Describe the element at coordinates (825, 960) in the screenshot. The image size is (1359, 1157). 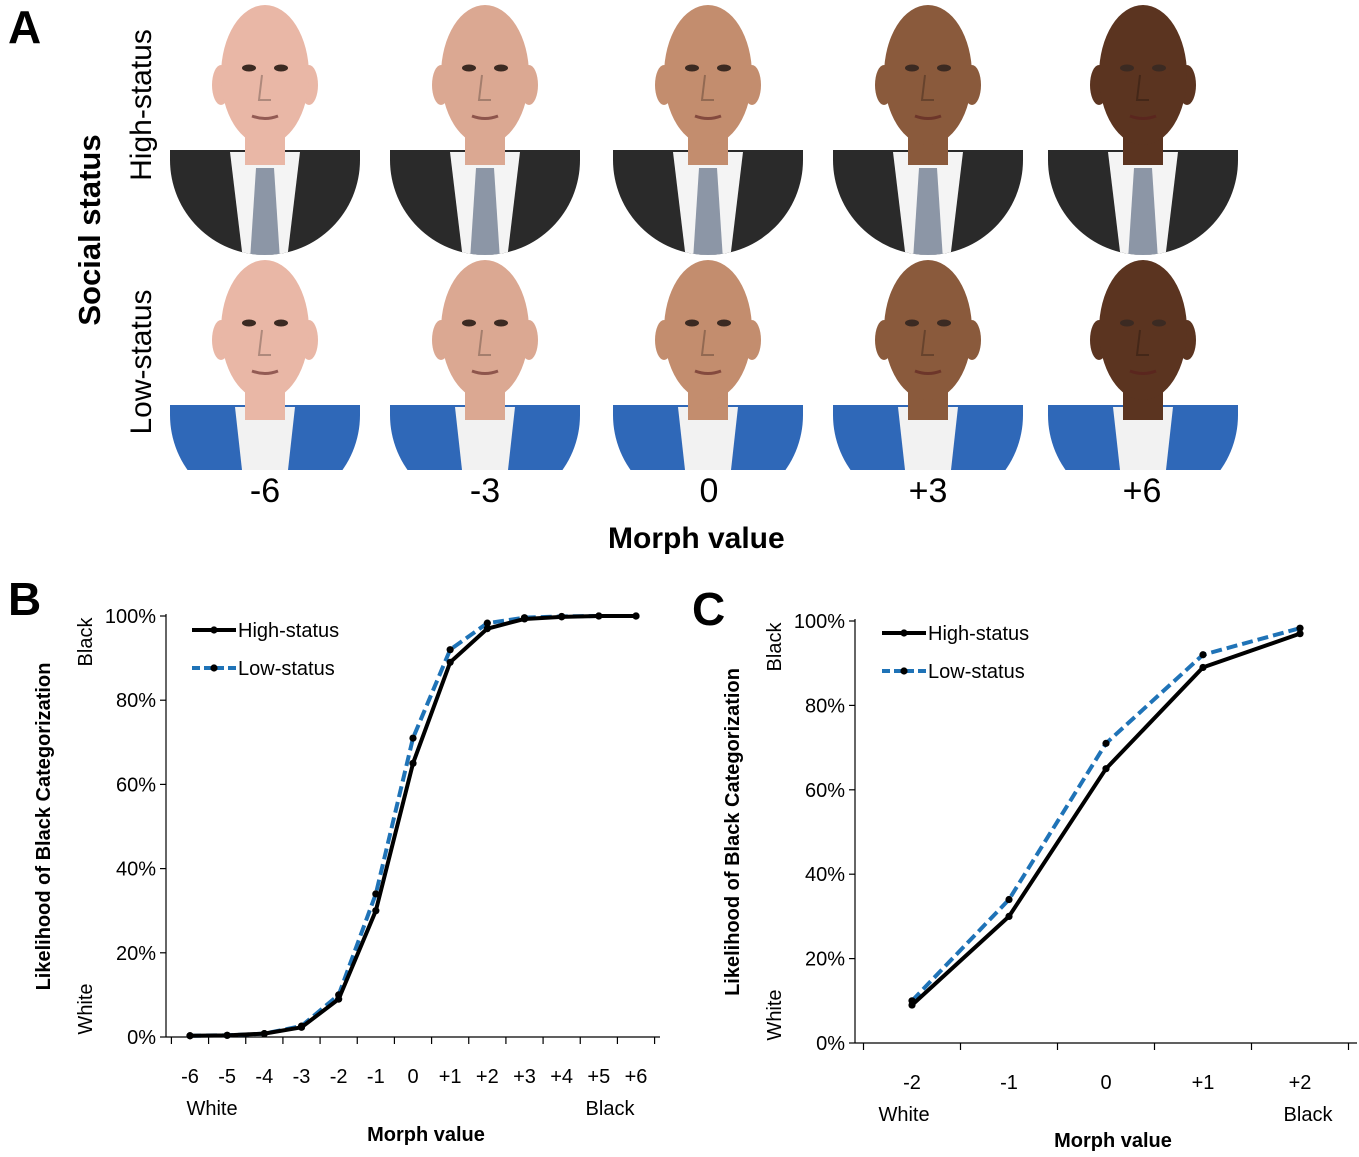
I see `y-tick-label: 20%` at that location.